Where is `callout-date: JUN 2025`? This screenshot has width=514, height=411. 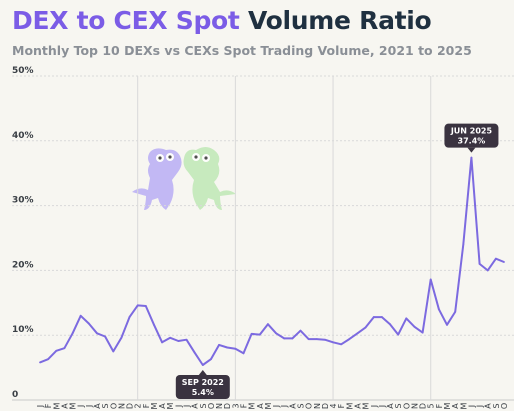 callout-date: JUN 2025 is located at coordinates (471, 131).